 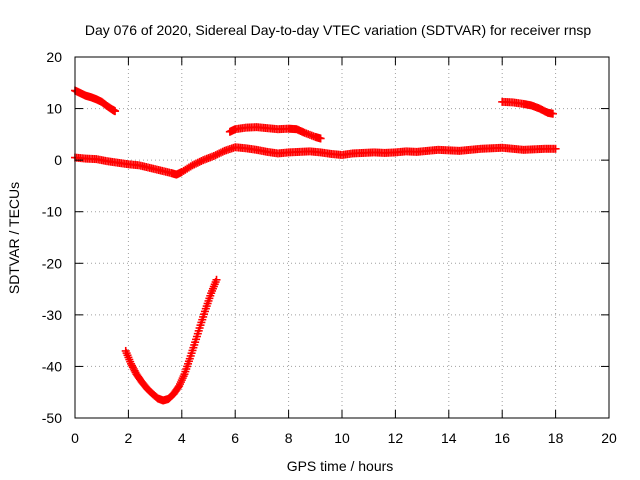 I want to click on x-tick-label: 0, so click(x=75, y=438).